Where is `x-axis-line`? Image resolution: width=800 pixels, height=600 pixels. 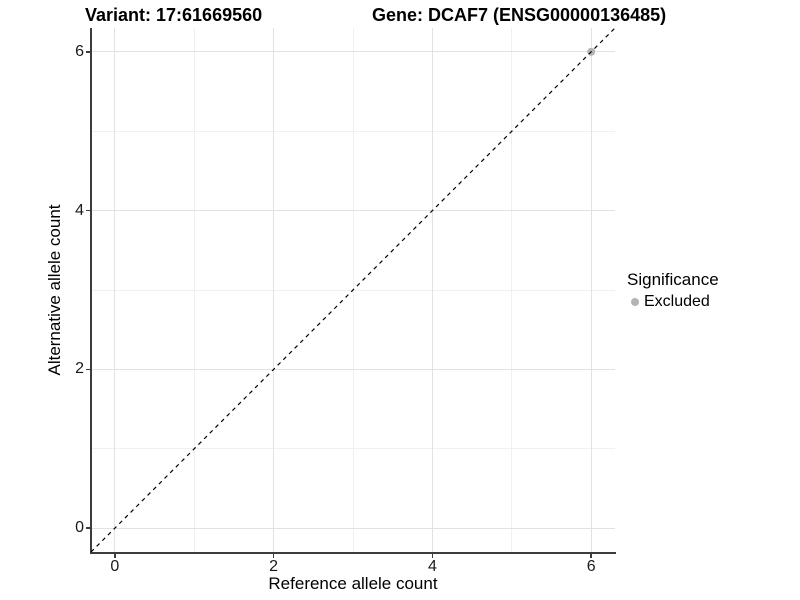 x-axis-line is located at coordinates (353, 553).